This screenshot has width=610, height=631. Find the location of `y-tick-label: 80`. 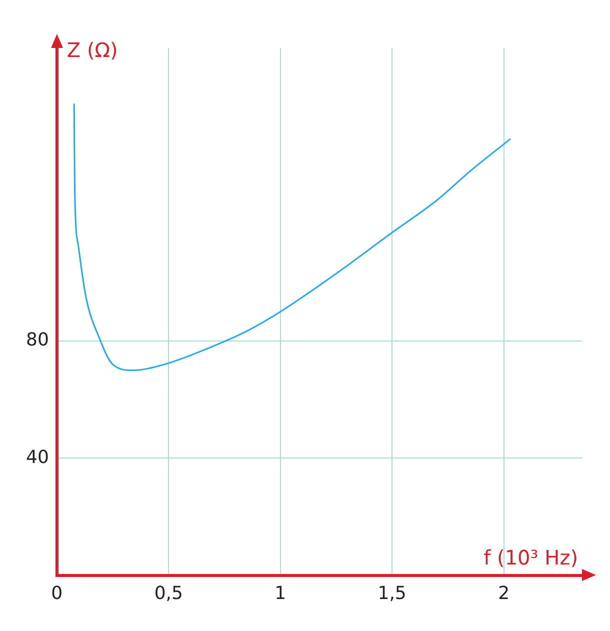

y-tick-label: 80 is located at coordinates (37, 340).